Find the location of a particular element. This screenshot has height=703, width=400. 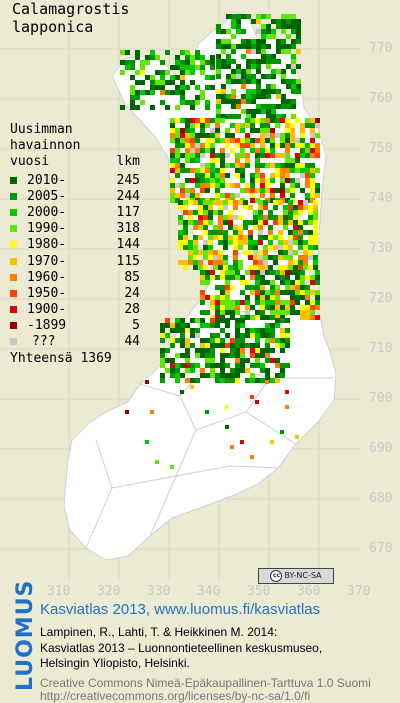

license-badge: cc BY-NC-SA is located at coordinates (296, 576).